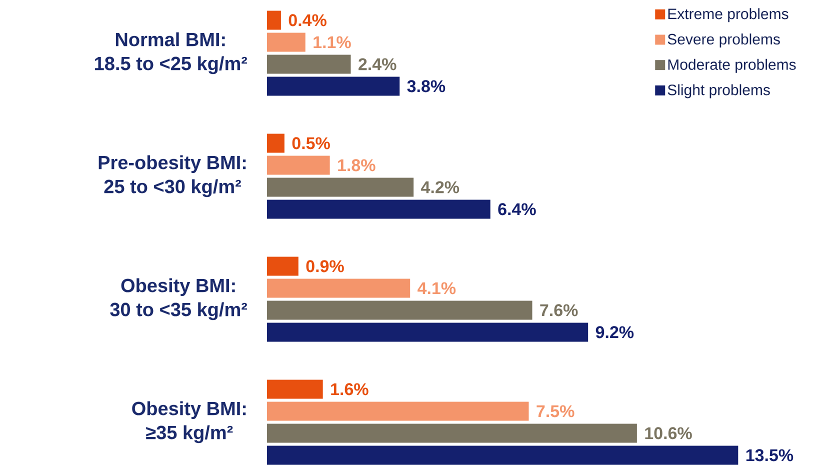 The image size is (832, 468). What do you see at coordinates (349, 389) in the screenshot?
I see `data-label: 1.6%` at bounding box center [349, 389].